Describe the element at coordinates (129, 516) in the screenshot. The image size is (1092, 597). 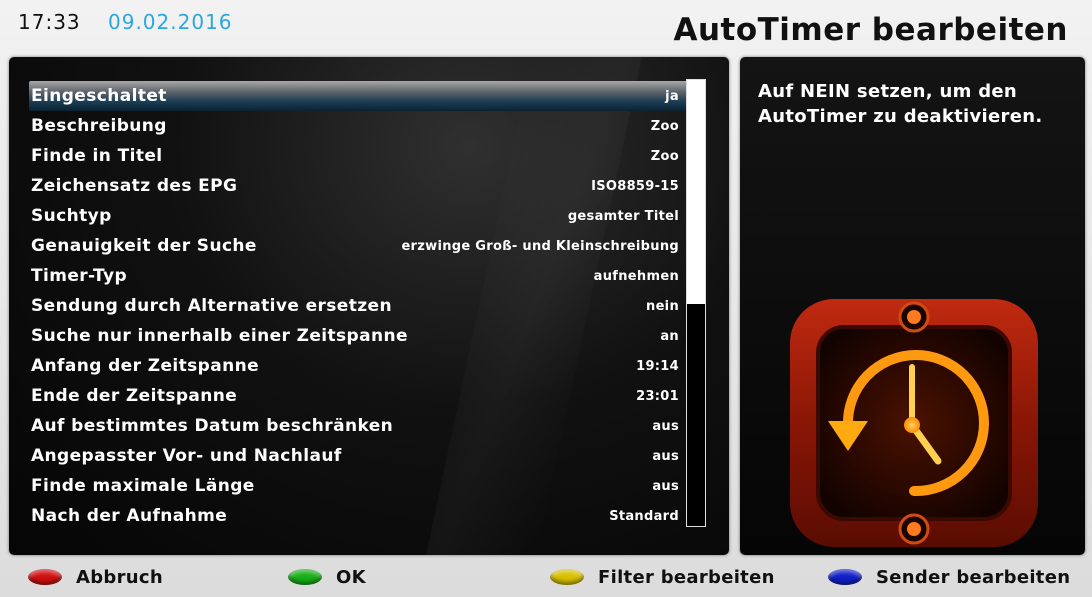
I see `setting-label: Nach der Aufnahme` at that location.